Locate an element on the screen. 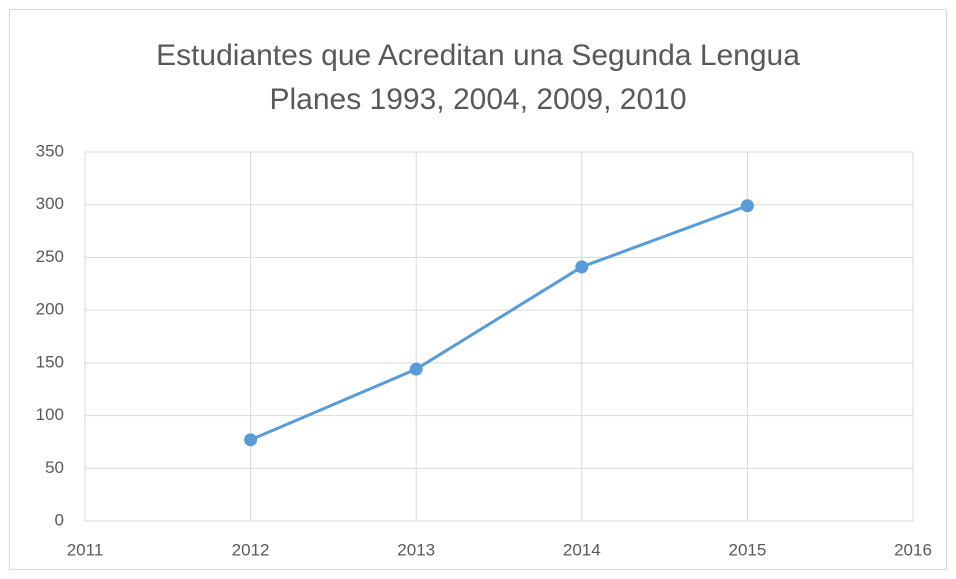 The height and width of the screenshot is (579, 956). y-tick-label: 100 is located at coordinates (50, 414).